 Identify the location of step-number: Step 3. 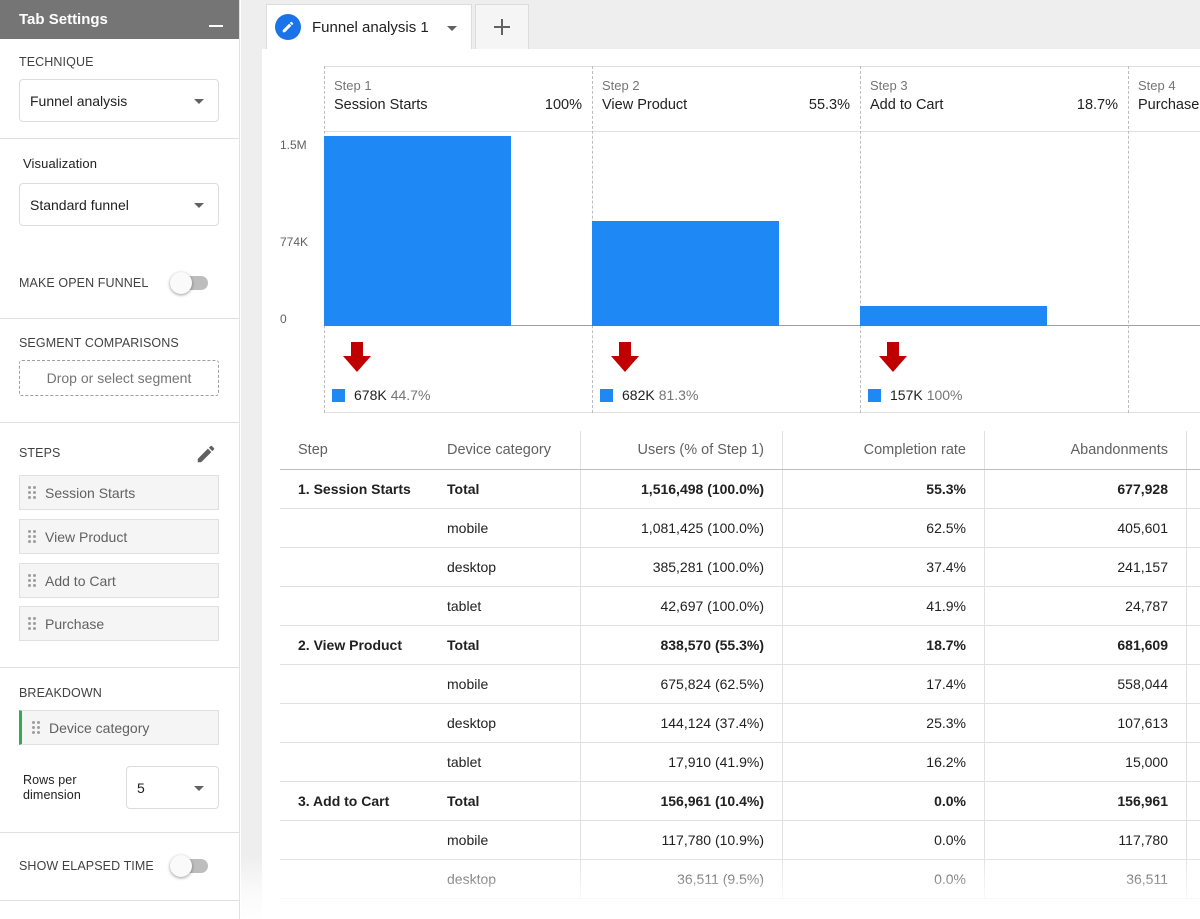
(889, 85).